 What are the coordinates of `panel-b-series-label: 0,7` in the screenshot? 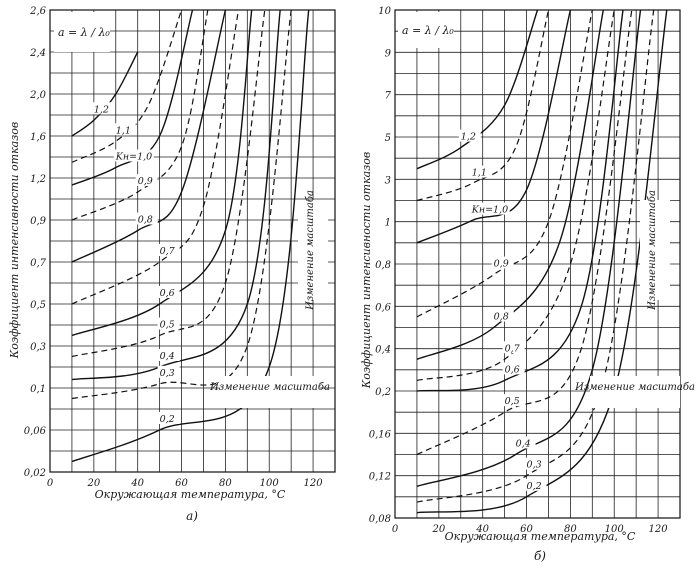 It's located at (513, 348).